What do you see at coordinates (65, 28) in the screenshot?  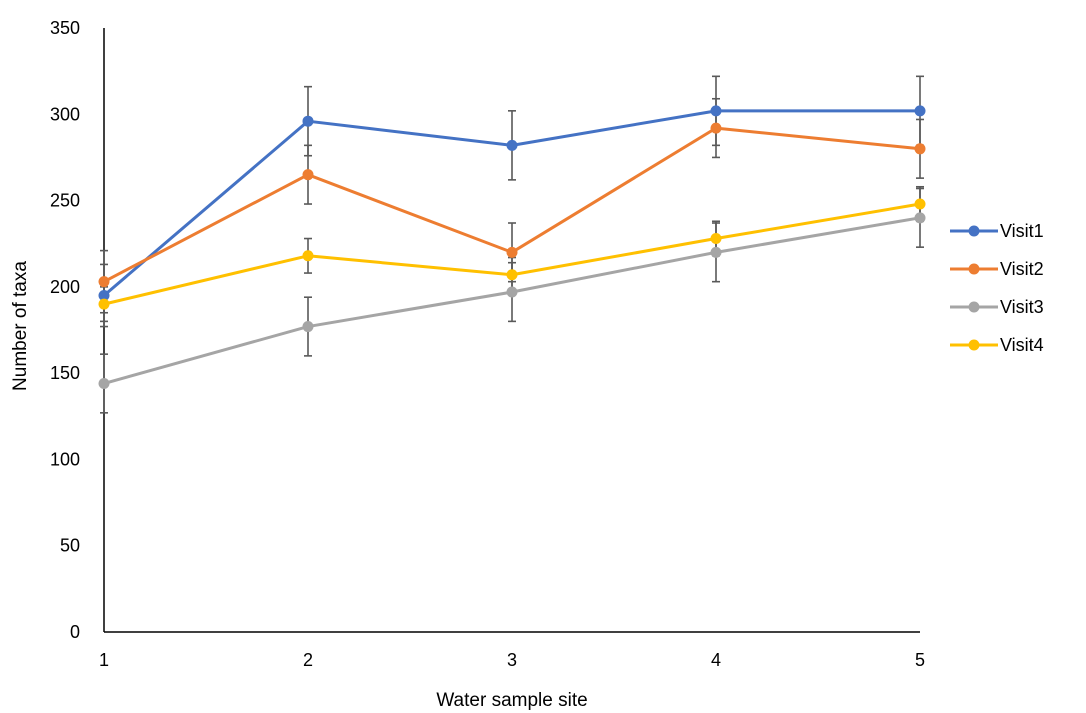 I see `y-tick-label: 350` at bounding box center [65, 28].